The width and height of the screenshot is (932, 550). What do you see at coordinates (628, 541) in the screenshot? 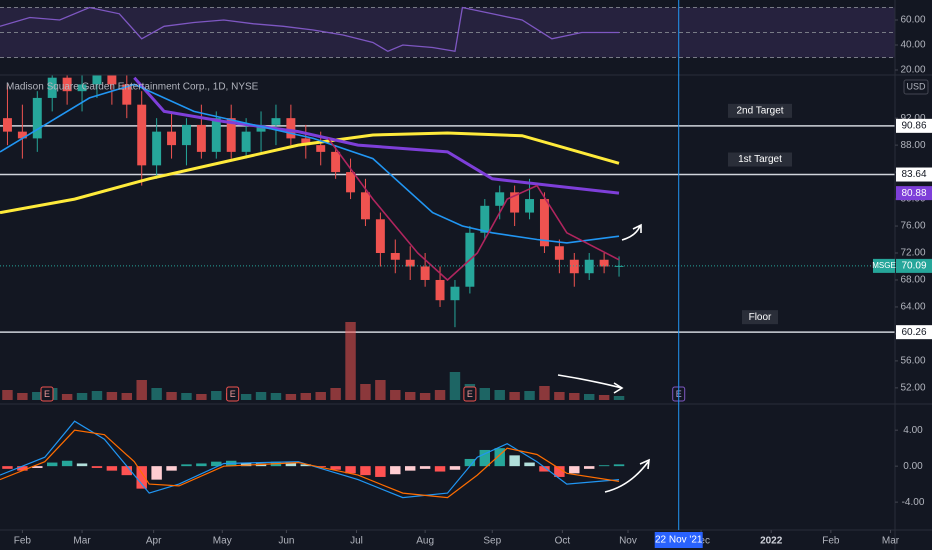
I see `x-tick-label: Nov` at bounding box center [628, 541].